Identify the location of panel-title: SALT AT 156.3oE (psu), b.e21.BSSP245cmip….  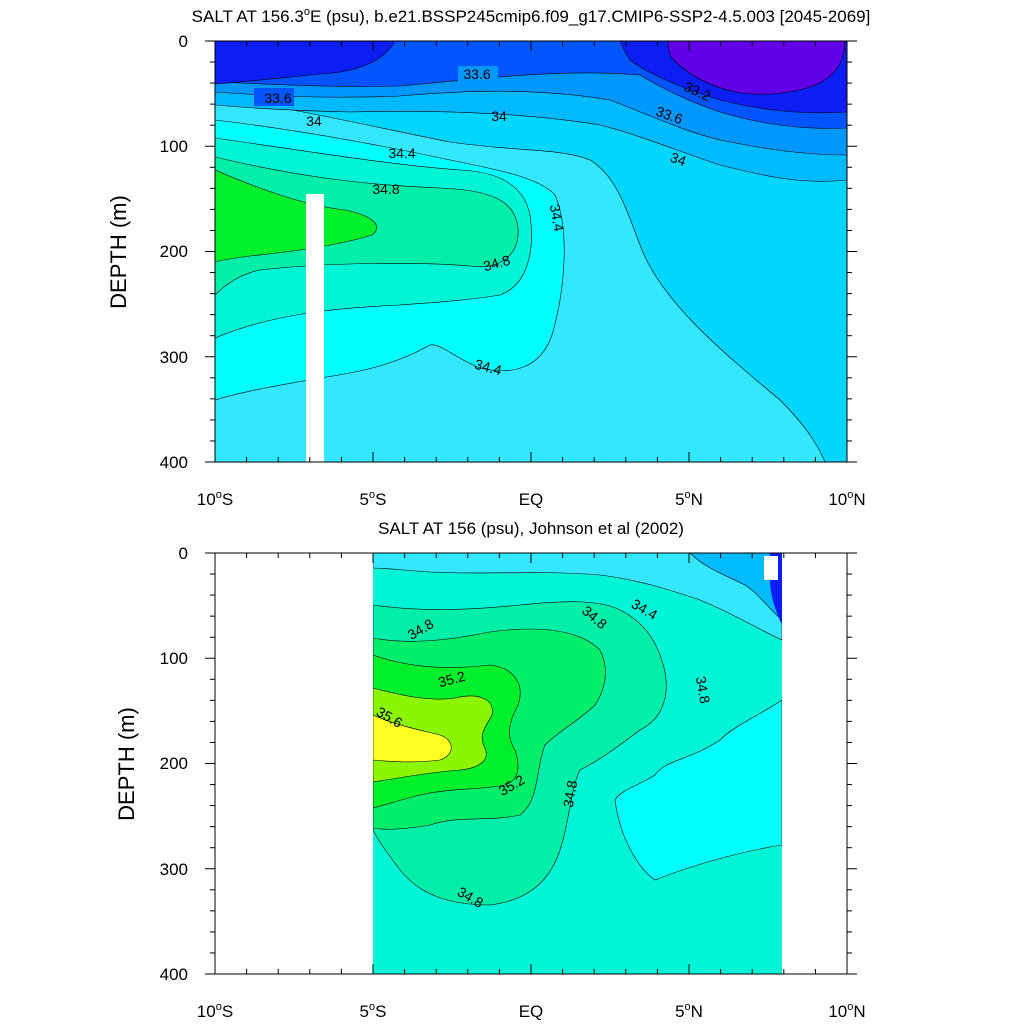
(531, 16).